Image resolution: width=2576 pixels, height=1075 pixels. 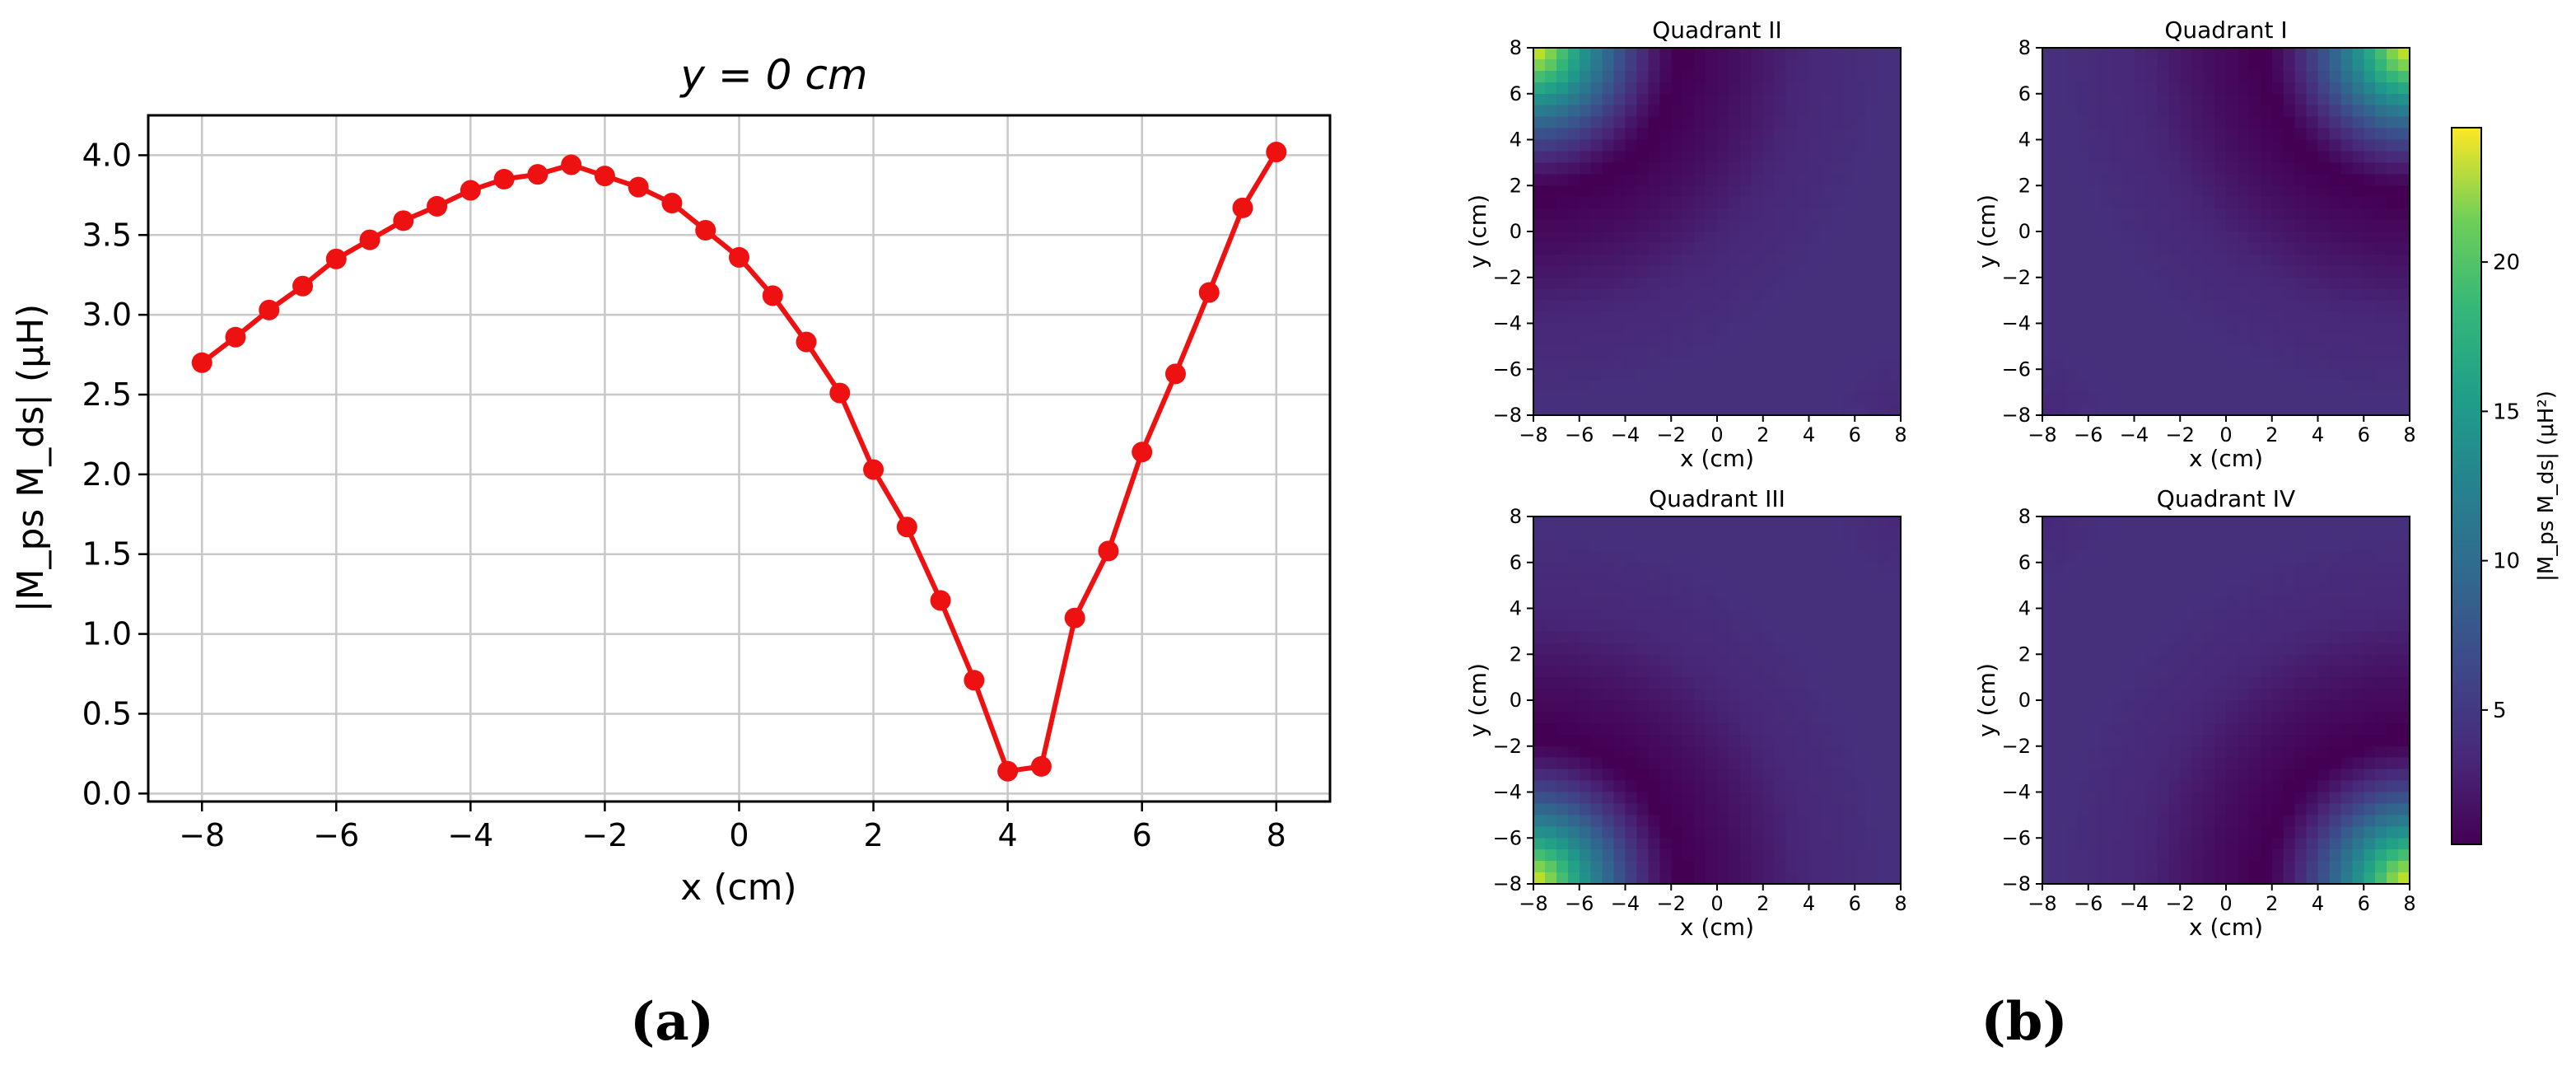 I want to click on data-point, so click(x=1209, y=292).